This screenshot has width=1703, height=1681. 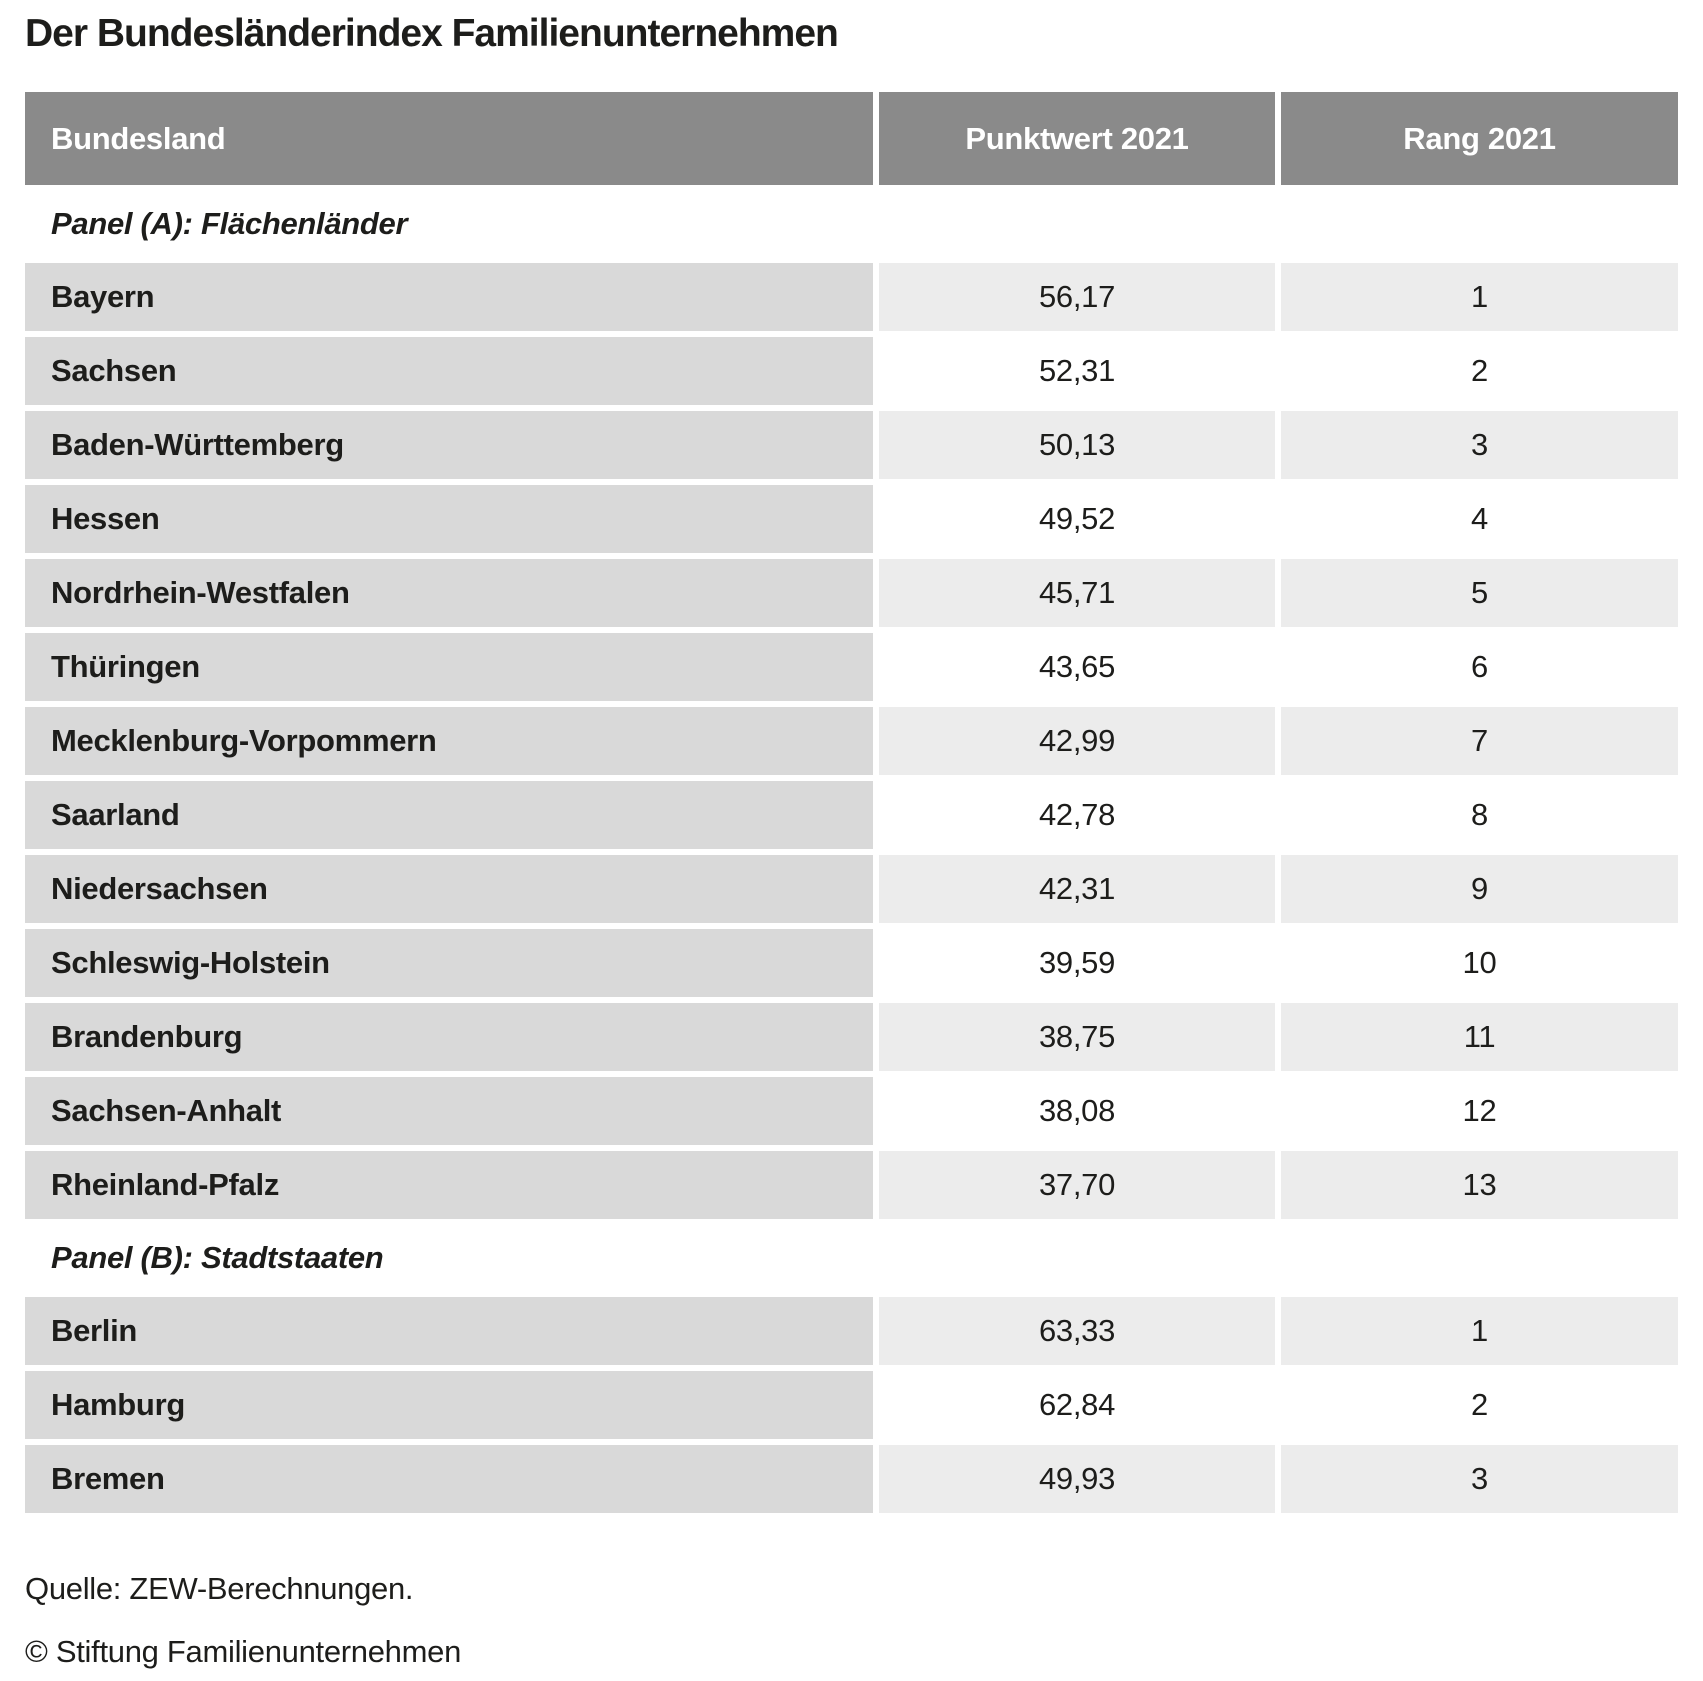 I want to click on row-rang-value: 10, so click(x=1479, y=963).